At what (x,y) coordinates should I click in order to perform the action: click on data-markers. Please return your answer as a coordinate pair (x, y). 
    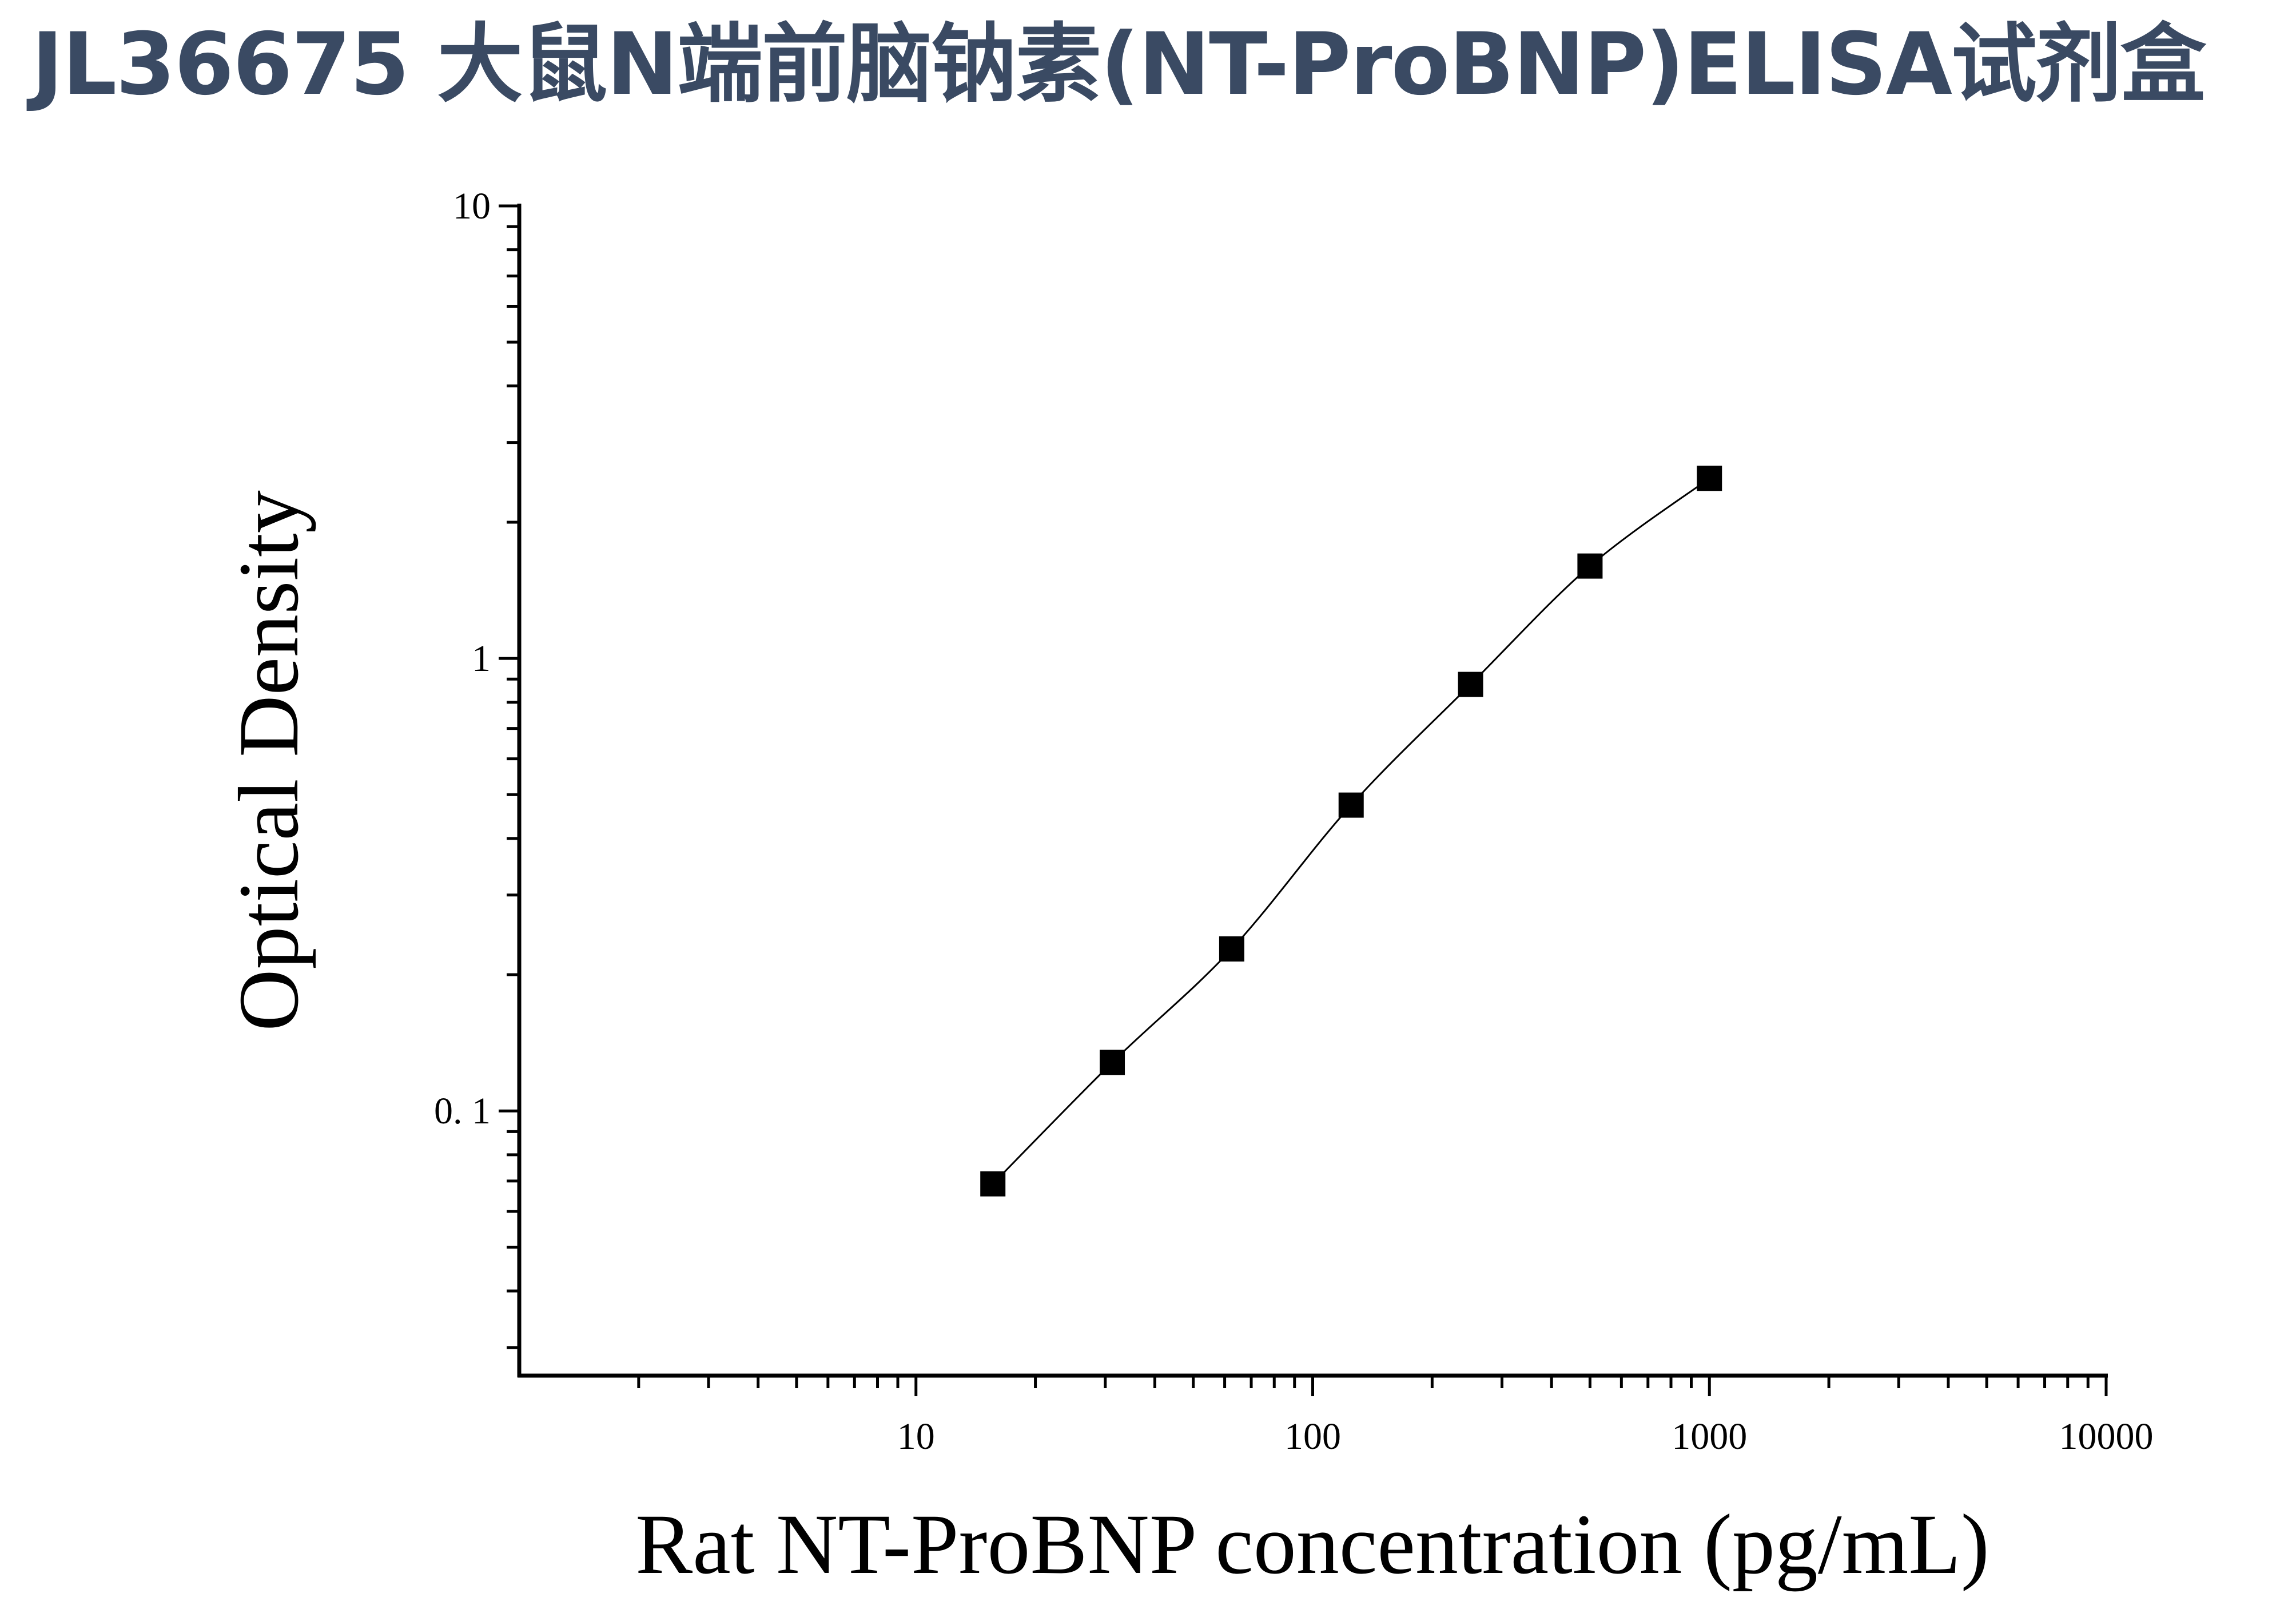
    Looking at the image, I should click on (1351, 831).